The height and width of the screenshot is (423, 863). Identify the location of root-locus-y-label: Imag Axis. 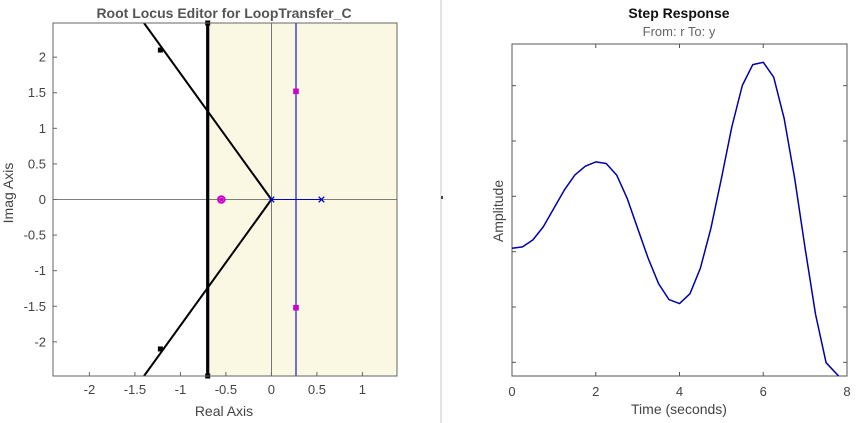
(8, 193).